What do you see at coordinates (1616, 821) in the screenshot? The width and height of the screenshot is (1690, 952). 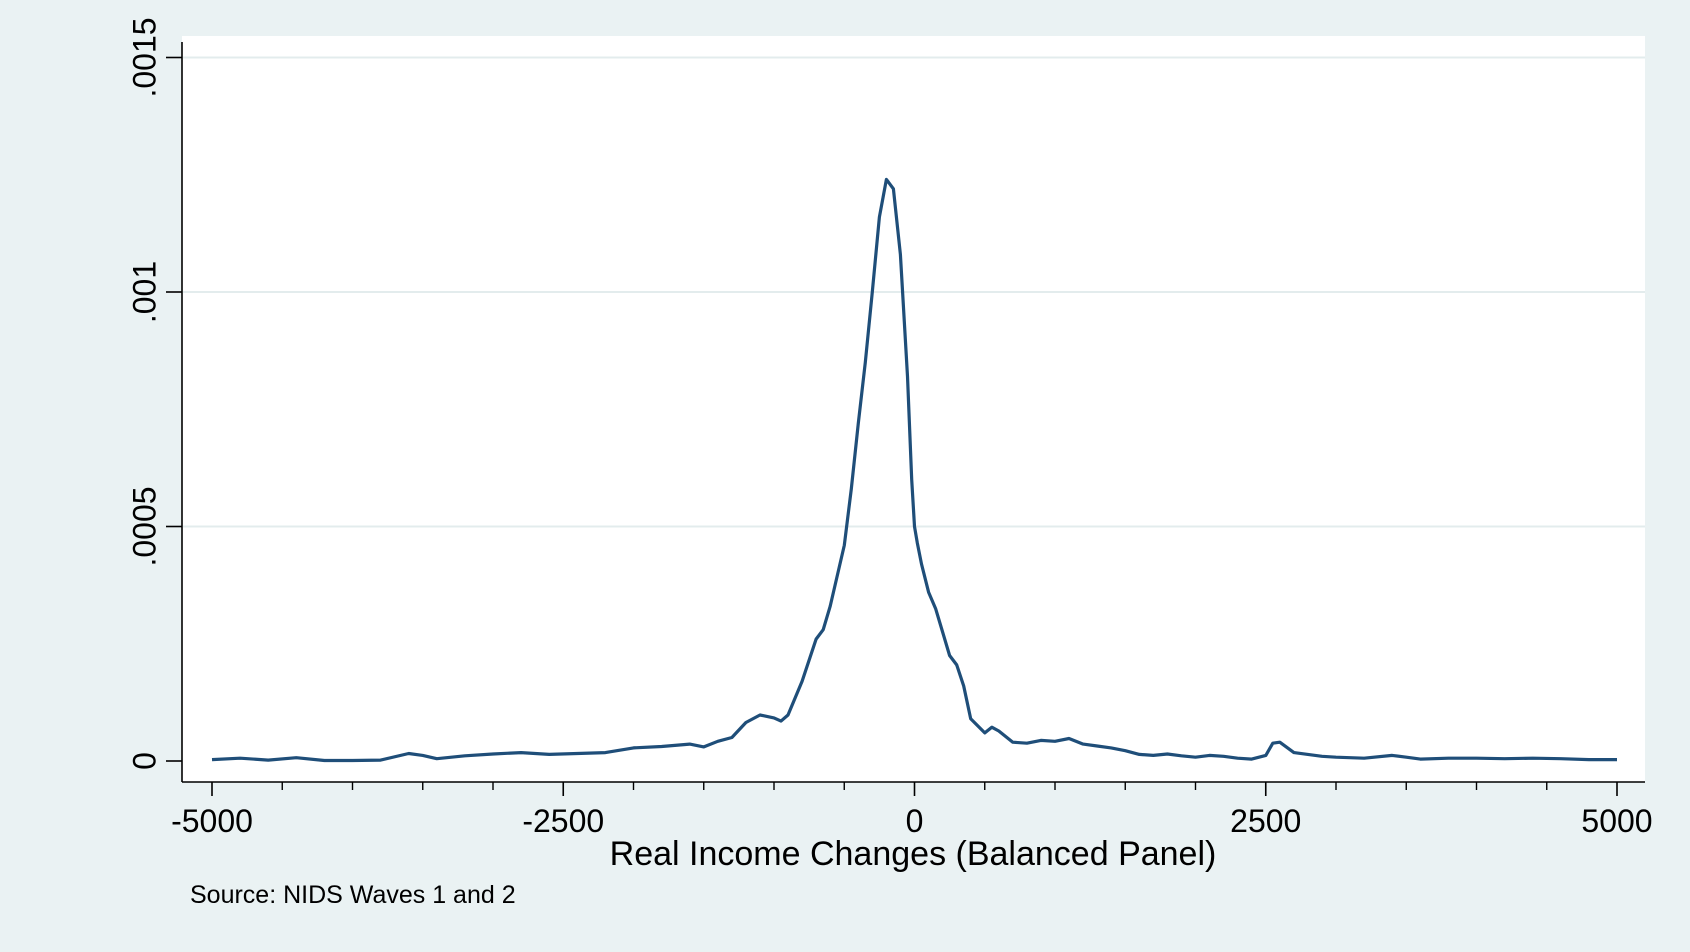 I see `x-tick-label: 5000` at bounding box center [1616, 821].